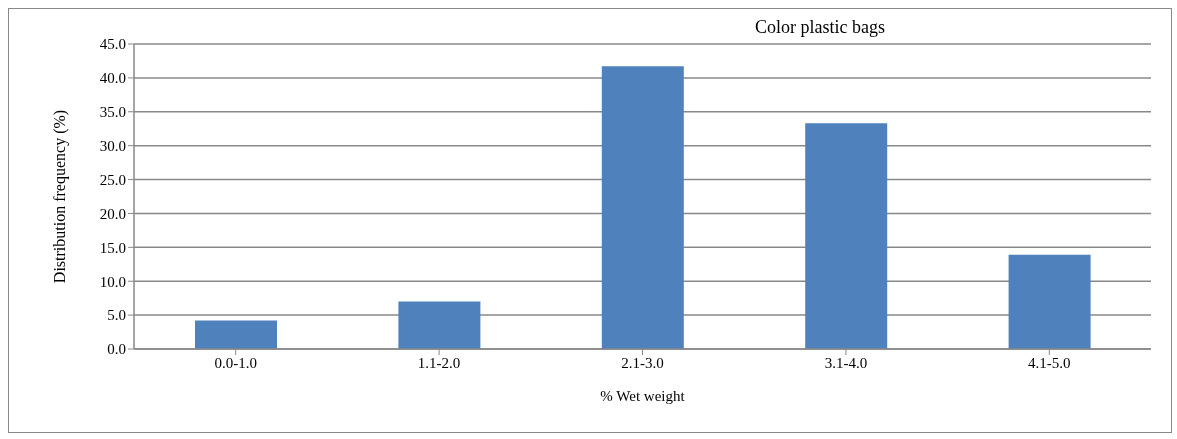 This screenshot has height=439, width=1177. I want to click on y-tick-label: 15.0, so click(112, 247).